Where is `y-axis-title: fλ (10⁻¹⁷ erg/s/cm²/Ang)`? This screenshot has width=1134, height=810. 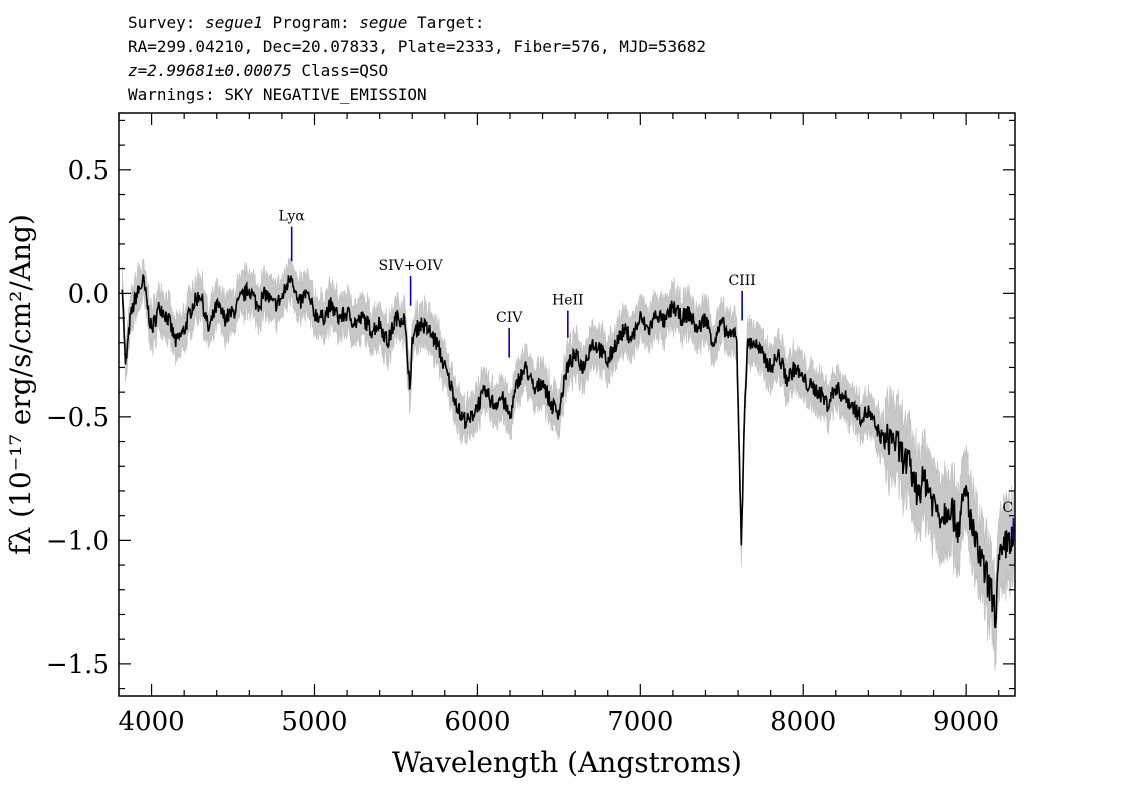 y-axis-title: fλ (10⁻¹⁷ erg/s/cm²/Ang) is located at coordinates (20, 384).